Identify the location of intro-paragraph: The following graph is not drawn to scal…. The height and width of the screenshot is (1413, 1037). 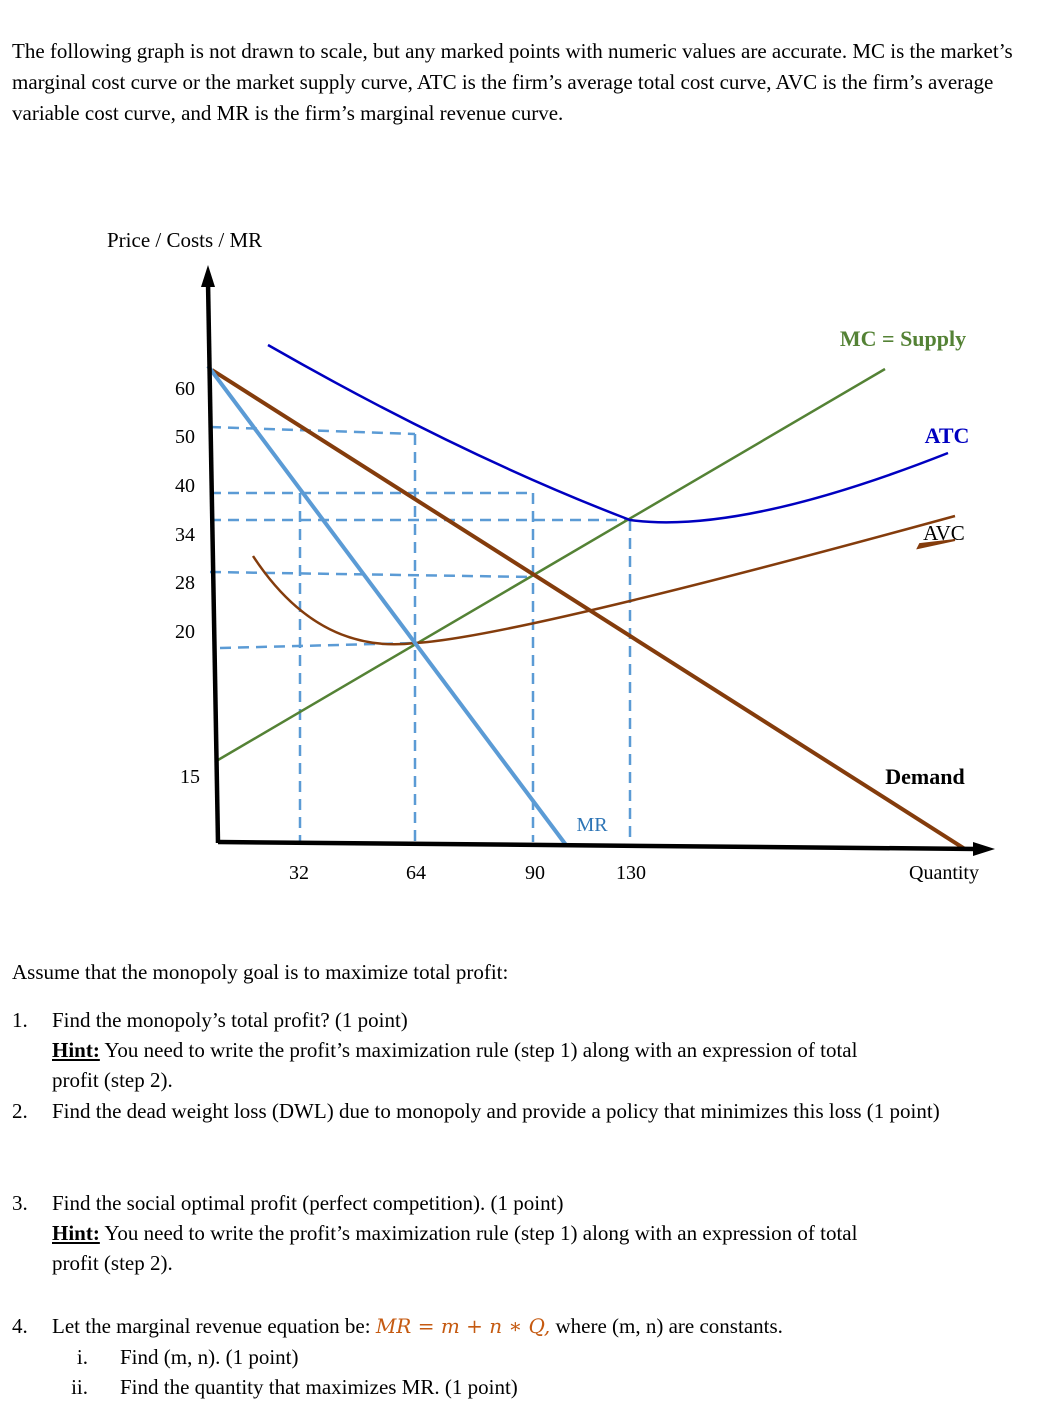
(512, 82).